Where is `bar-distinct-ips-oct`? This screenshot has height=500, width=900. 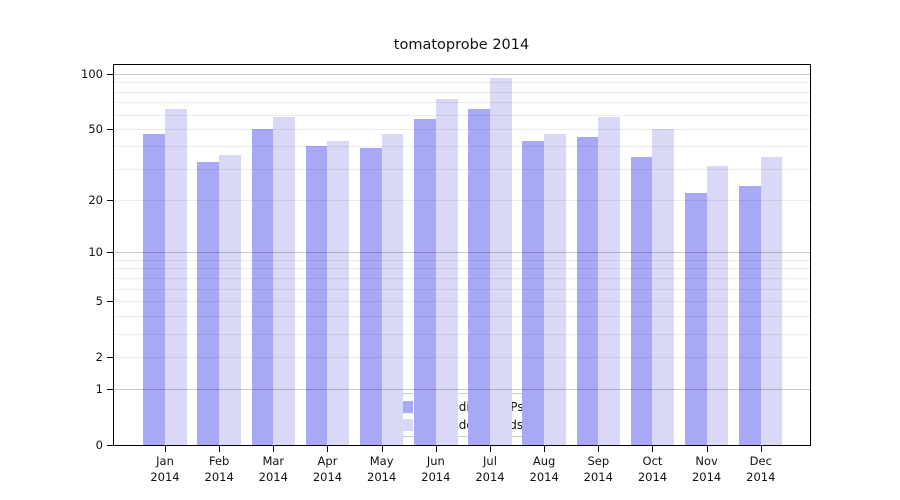
bar-distinct-ips-oct is located at coordinates (641, 300).